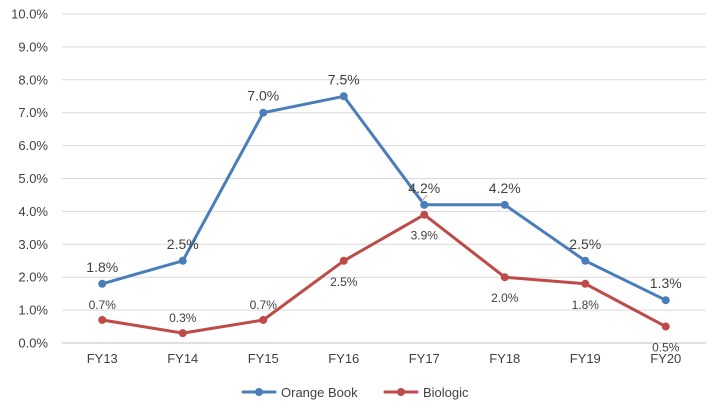  What do you see at coordinates (424, 198) in the screenshot?
I see `leader-line` at bounding box center [424, 198].